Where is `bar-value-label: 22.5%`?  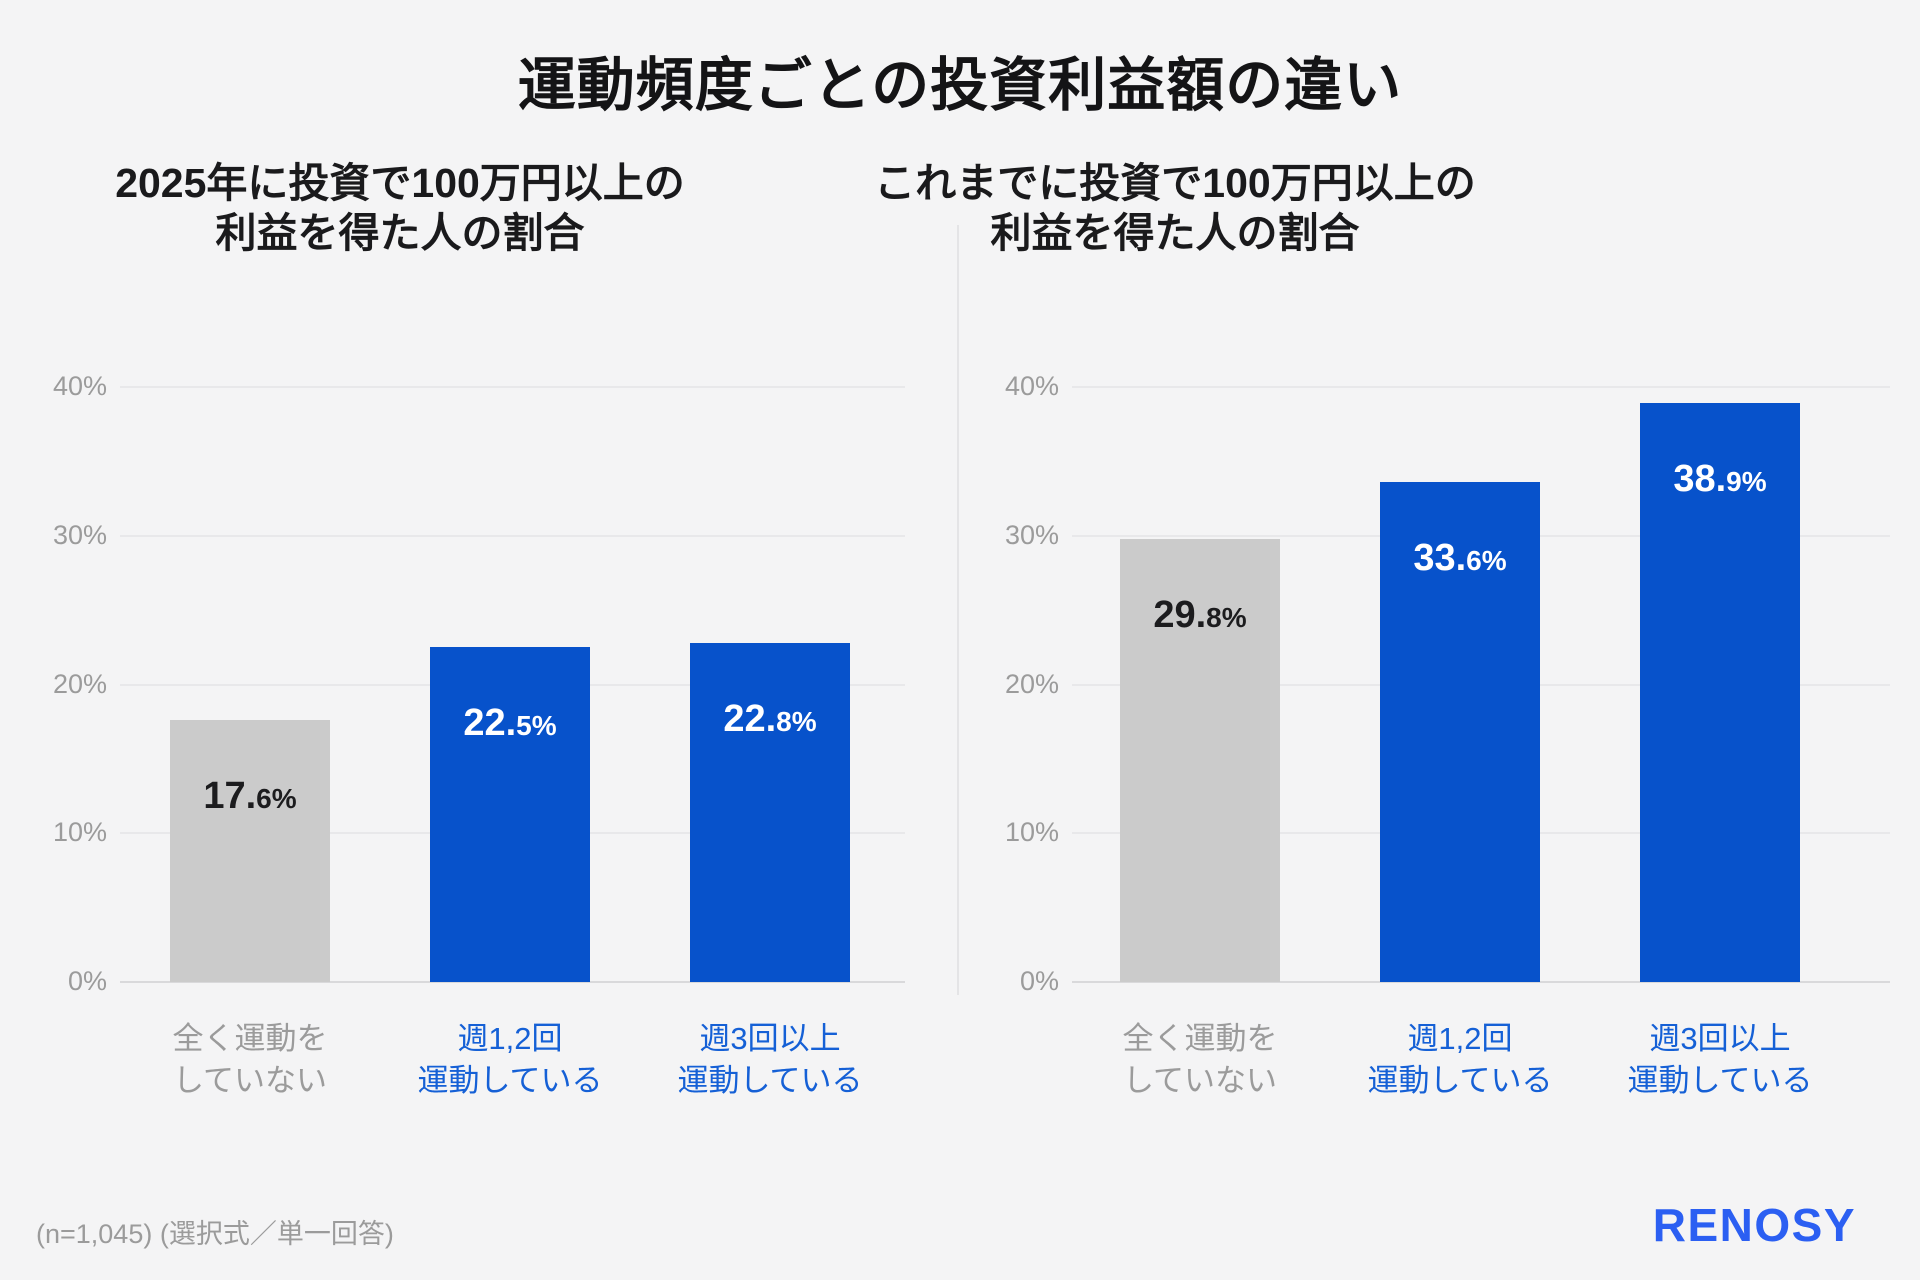 bar-value-label: 22.5% is located at coordinates (510, 723).